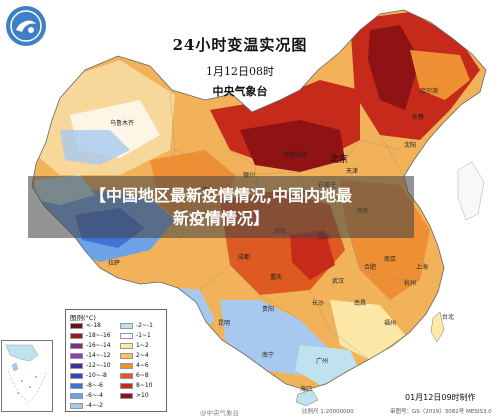  What do you see at coordinates (219, 413) in the screenshot?
I see `watermark: @中央气象台` at bounding box center [219, 413].